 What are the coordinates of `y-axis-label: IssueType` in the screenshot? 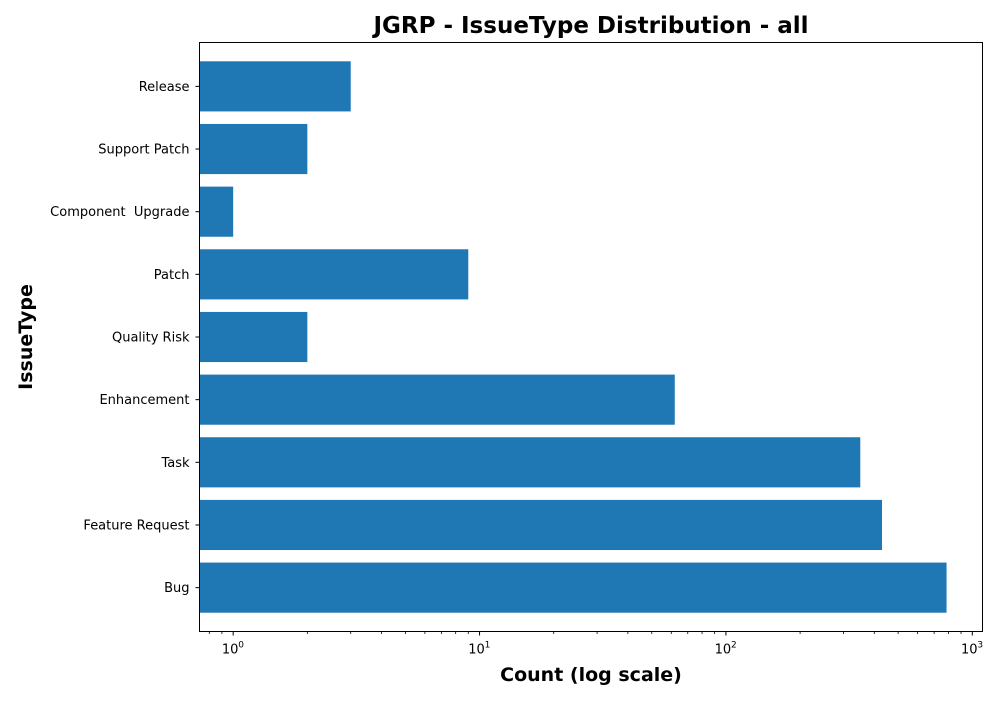 It's located at (26, 337).